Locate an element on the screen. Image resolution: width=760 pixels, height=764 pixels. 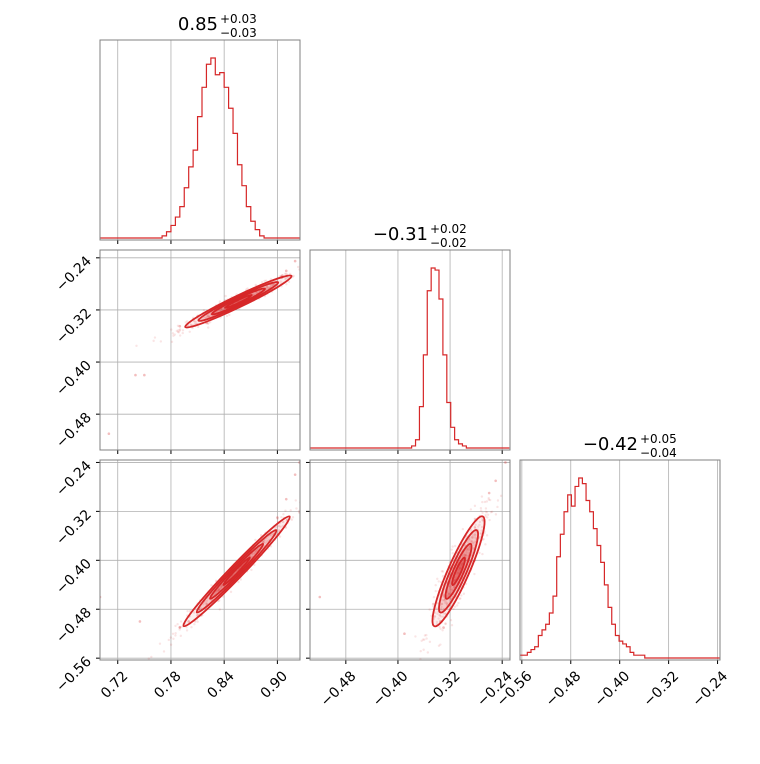
sc-1-xtick-label-1: 0.78 is located at coordinates (167, 684).